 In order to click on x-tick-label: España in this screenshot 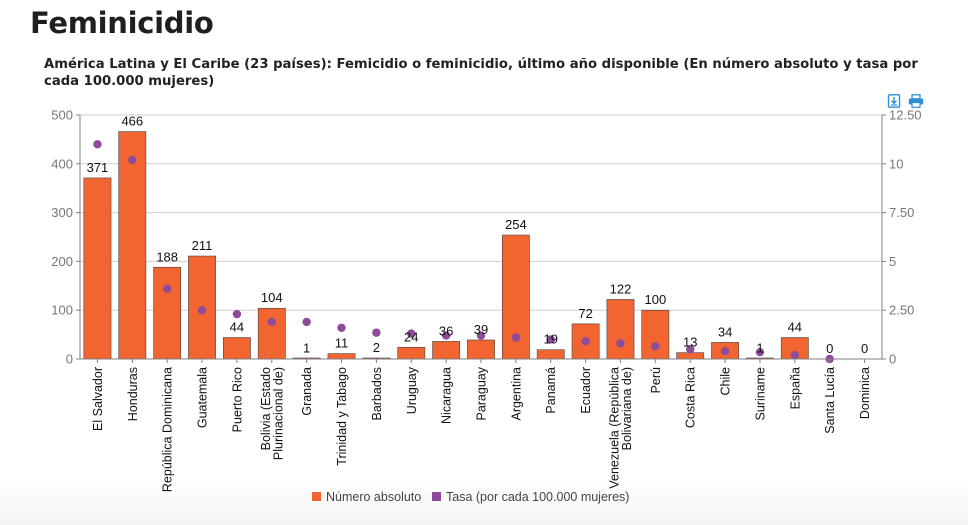, I will do `click(795, 388)`.